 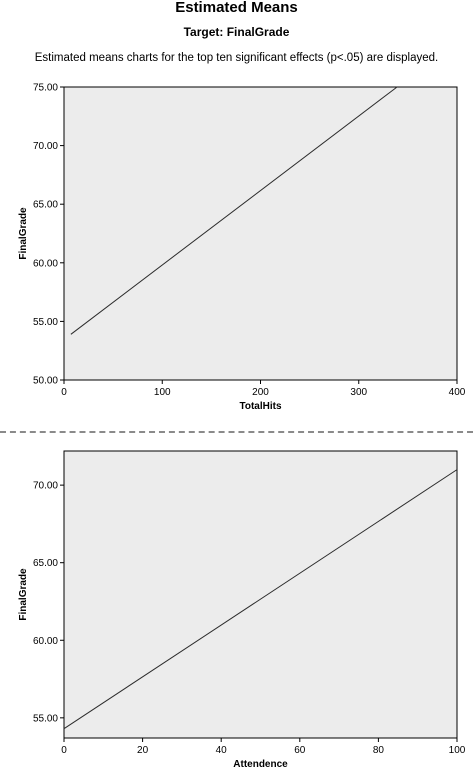 I want to click on x-tick-label: 60, so click(x=300, y=750).